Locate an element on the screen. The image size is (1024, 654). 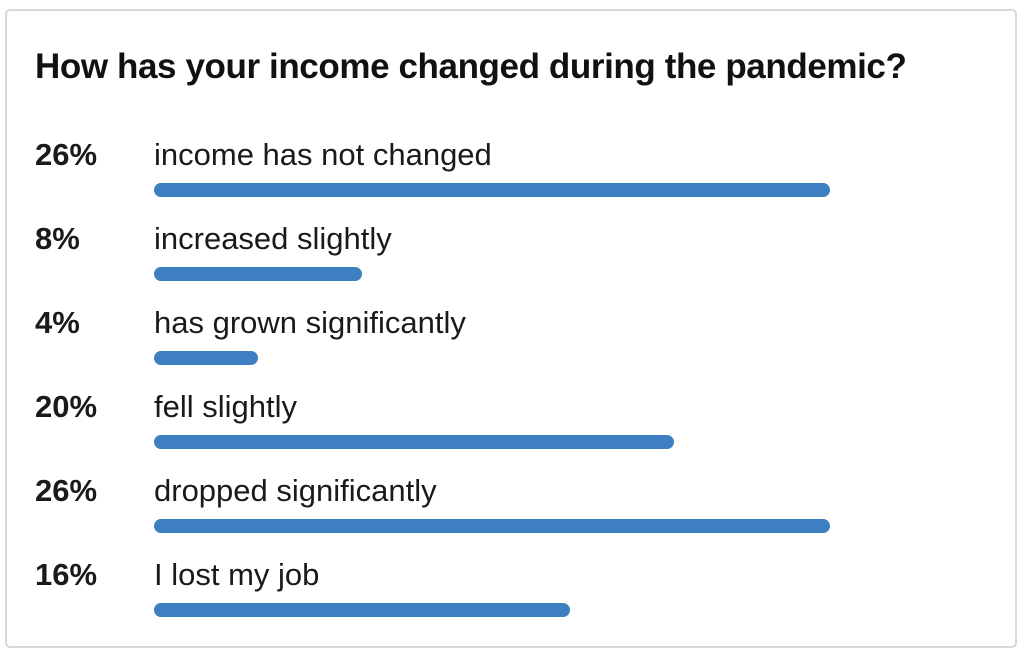
category-label: fell slightly is located at coordinates (225, 406).